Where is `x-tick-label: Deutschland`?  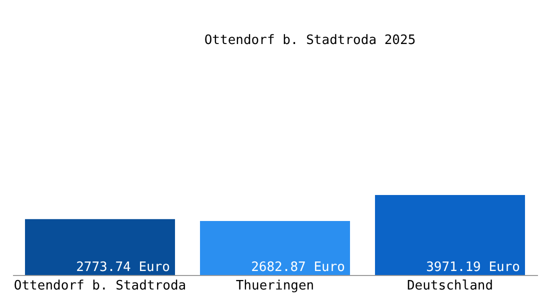 x-tick-label: Deutschland is located at coordinates (450, 286).